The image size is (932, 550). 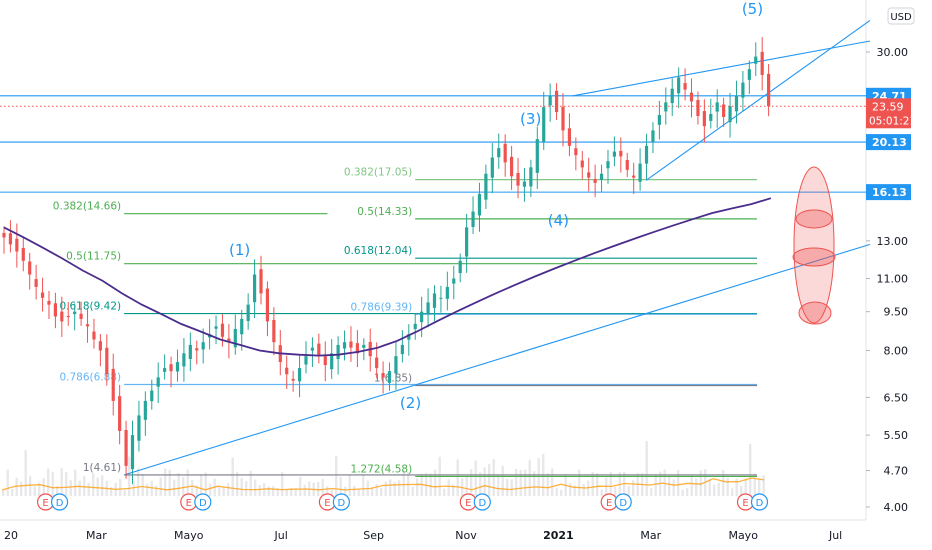 What do you see at coordinates (893, 241) in the screenshot?
I see `price-tick-label: 13.00` at bounding box center [893, 241].